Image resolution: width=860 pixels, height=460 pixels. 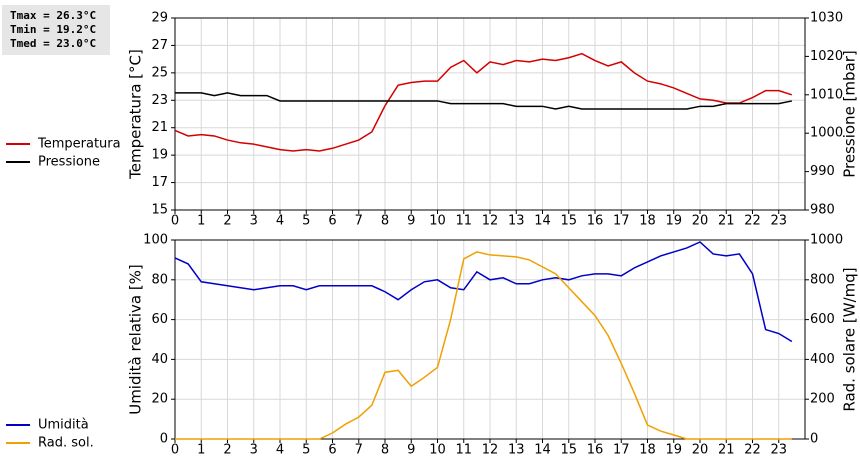 What do you see at coordinates (822, 210) in the screenshot?
I see `y2-tick-label: 980` at bounding box center [822, 210].